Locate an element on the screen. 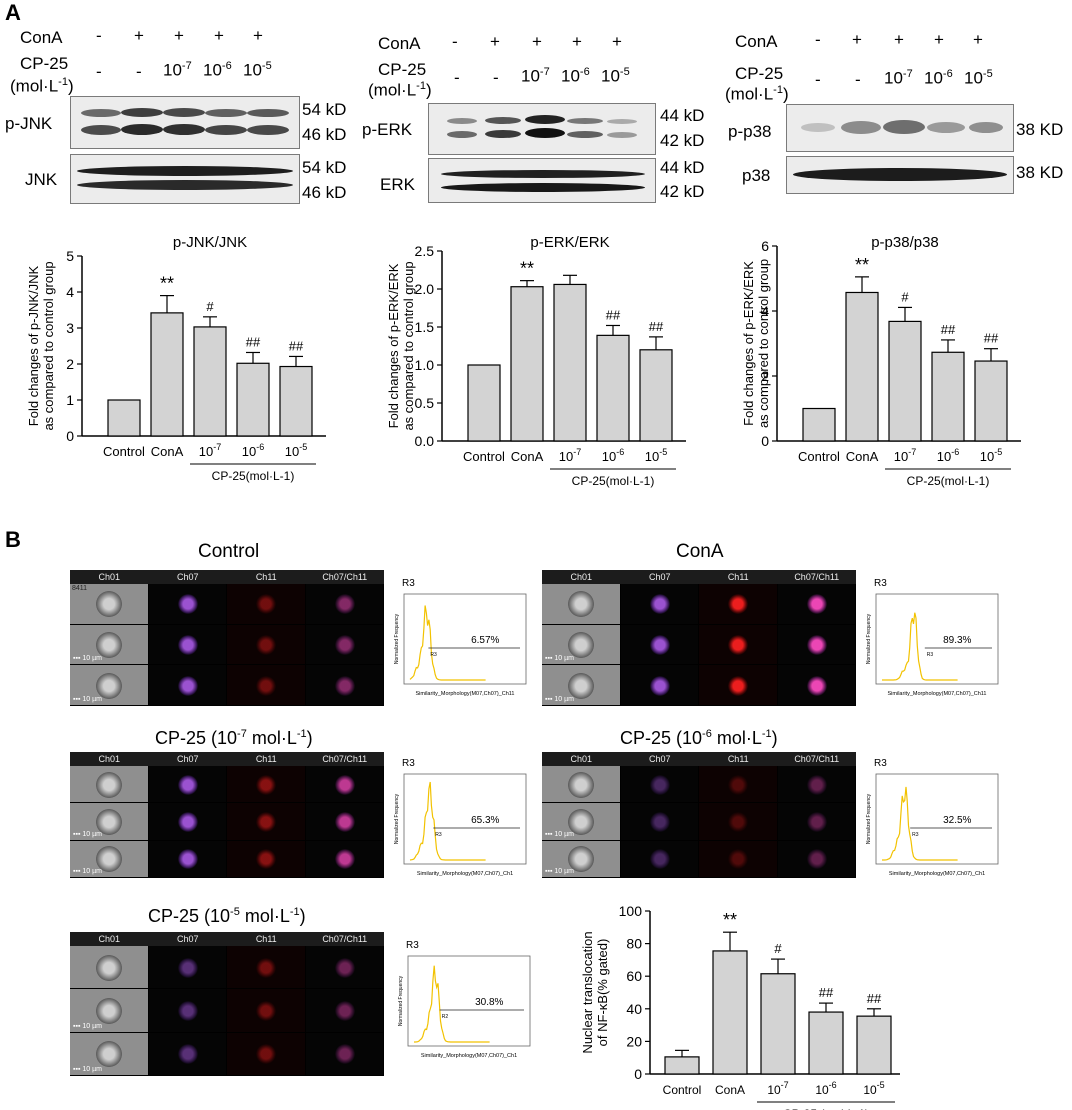  imaging-title-control: Control is located at coordinates (229, 551).